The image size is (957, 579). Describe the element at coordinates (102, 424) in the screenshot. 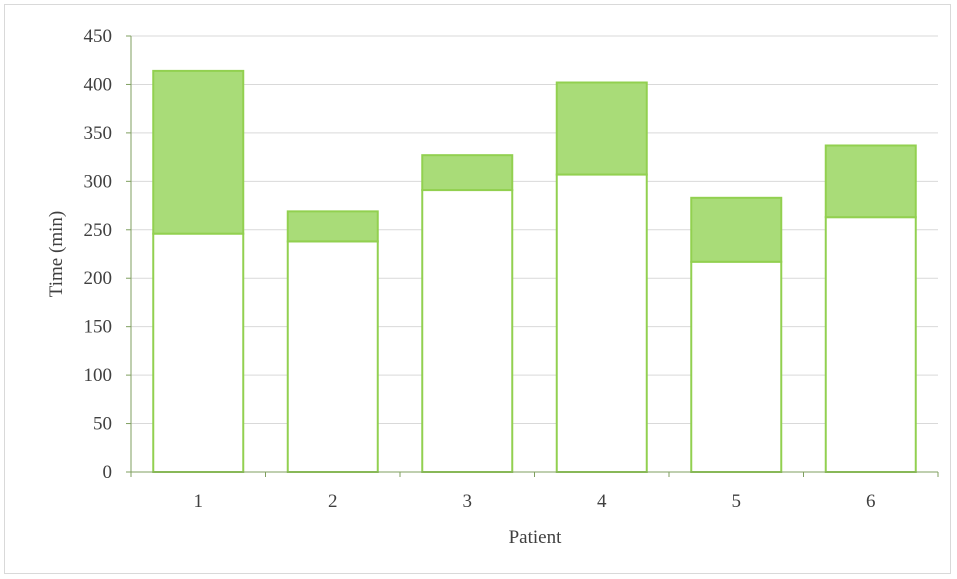

I see `y-tick-label: 50` at that location.